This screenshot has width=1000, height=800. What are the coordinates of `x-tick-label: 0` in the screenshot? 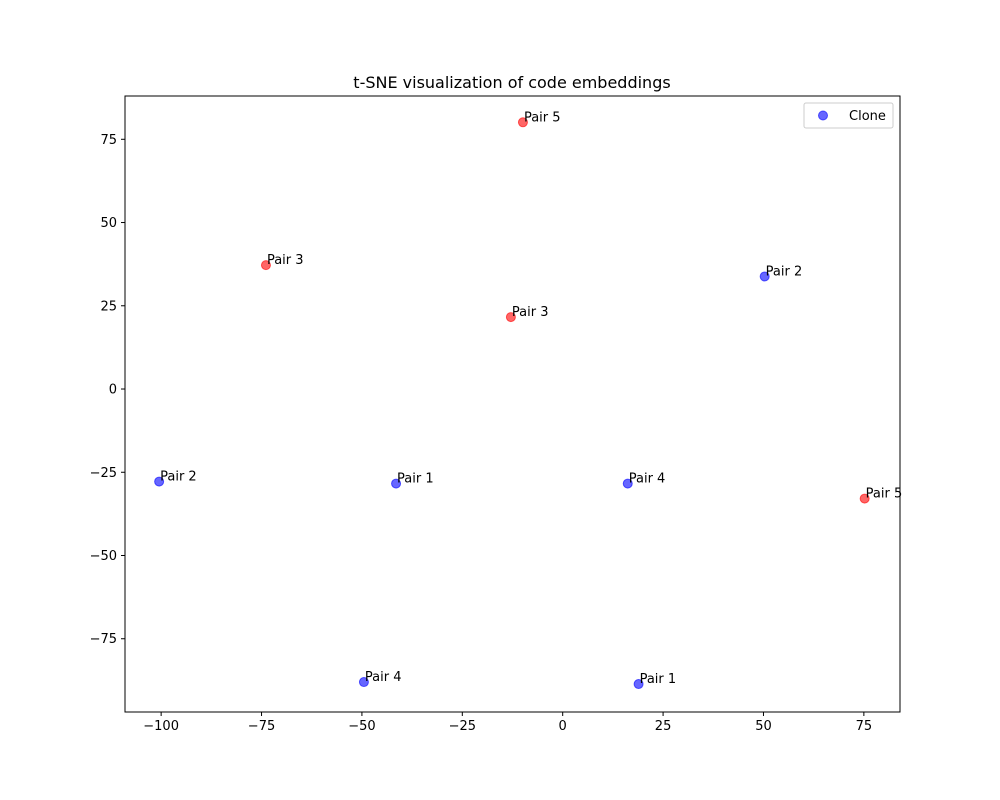 It's located at (563, 726).